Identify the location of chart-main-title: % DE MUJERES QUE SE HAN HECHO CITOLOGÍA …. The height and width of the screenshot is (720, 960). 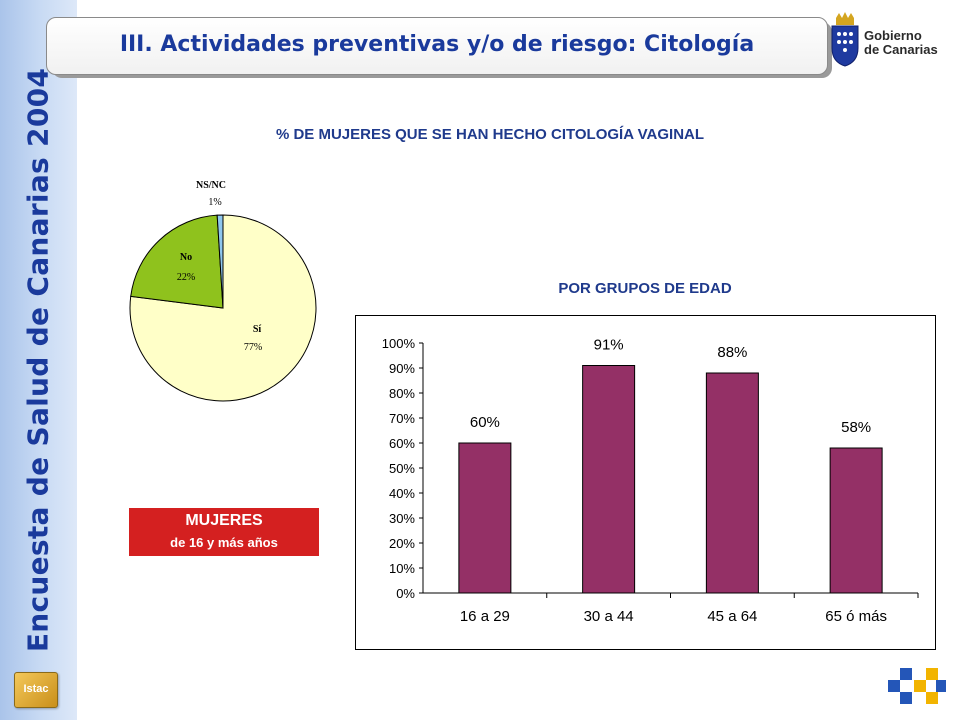
(490, 134).